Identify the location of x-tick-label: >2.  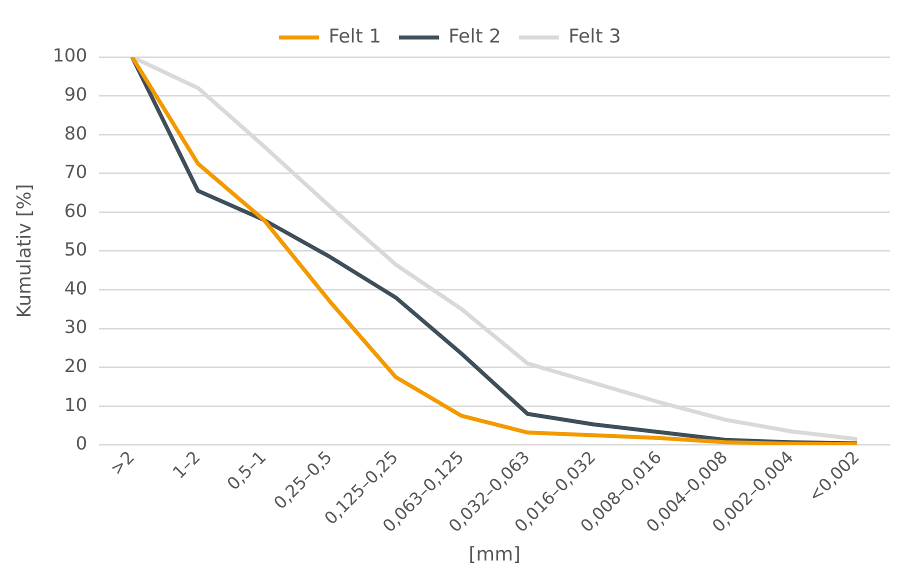
(122, 464).